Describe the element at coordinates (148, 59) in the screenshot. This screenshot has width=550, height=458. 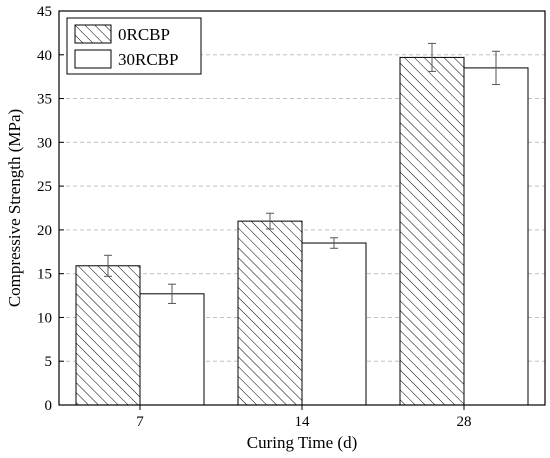
I see `legend-label: 30RCBP` at that location.